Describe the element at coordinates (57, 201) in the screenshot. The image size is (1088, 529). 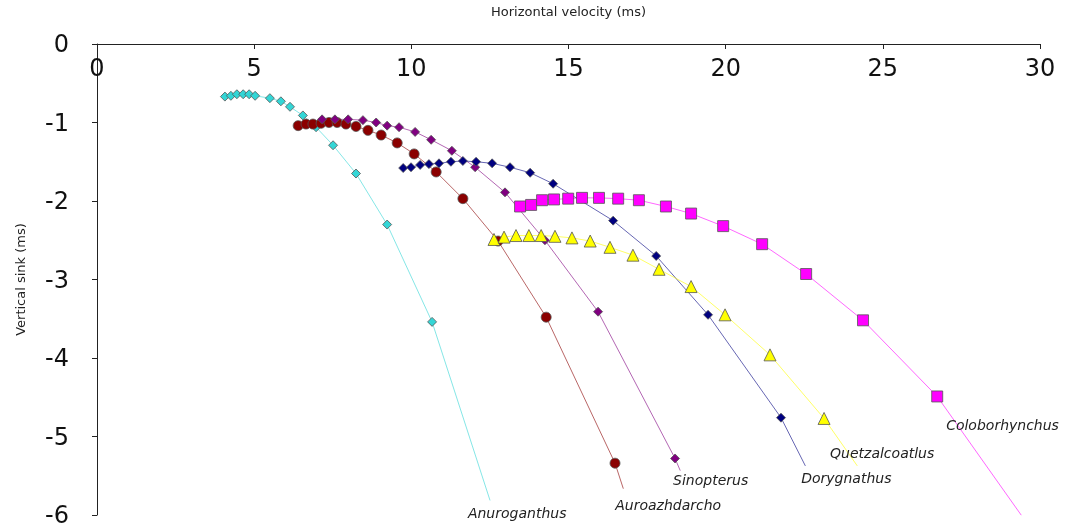
I see `y-tick-label: -2` at that location.